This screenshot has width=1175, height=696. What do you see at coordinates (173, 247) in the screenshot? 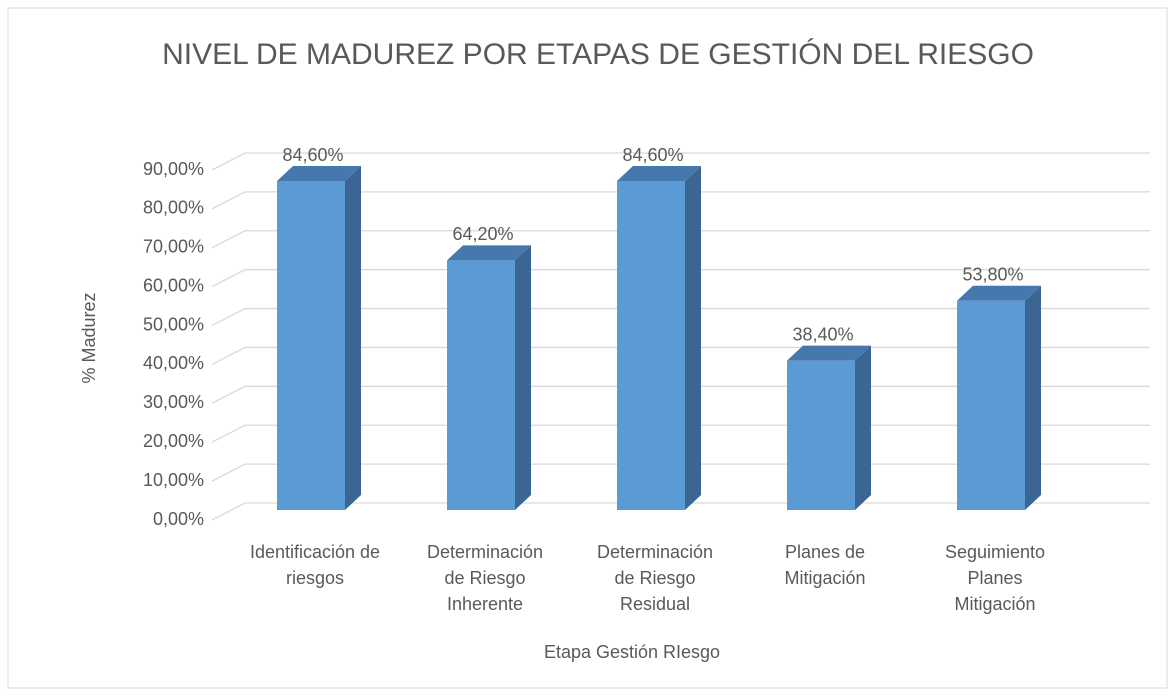
I see `y-tick-label: 70,00%` at bounding box center [173, 247].